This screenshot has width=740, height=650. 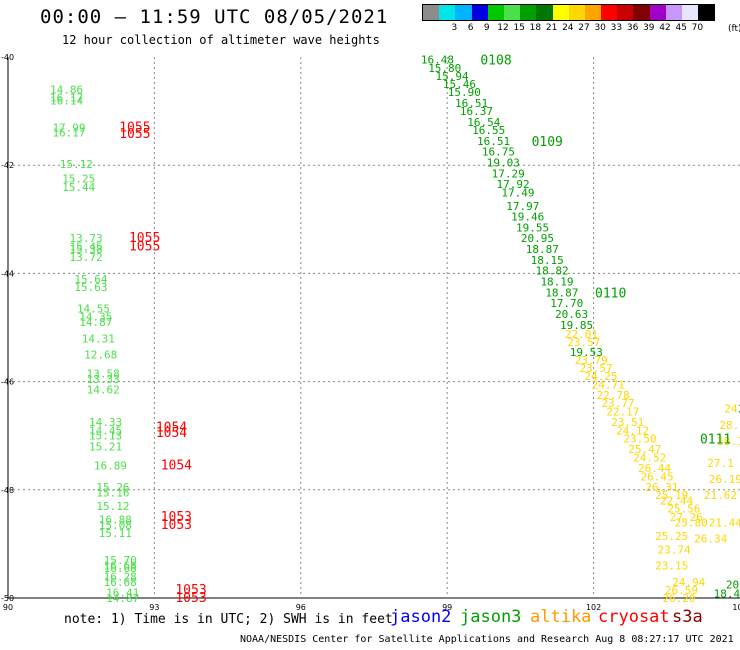 I want to click on wave-height-label: 27.26, so click(x=686, y=517).